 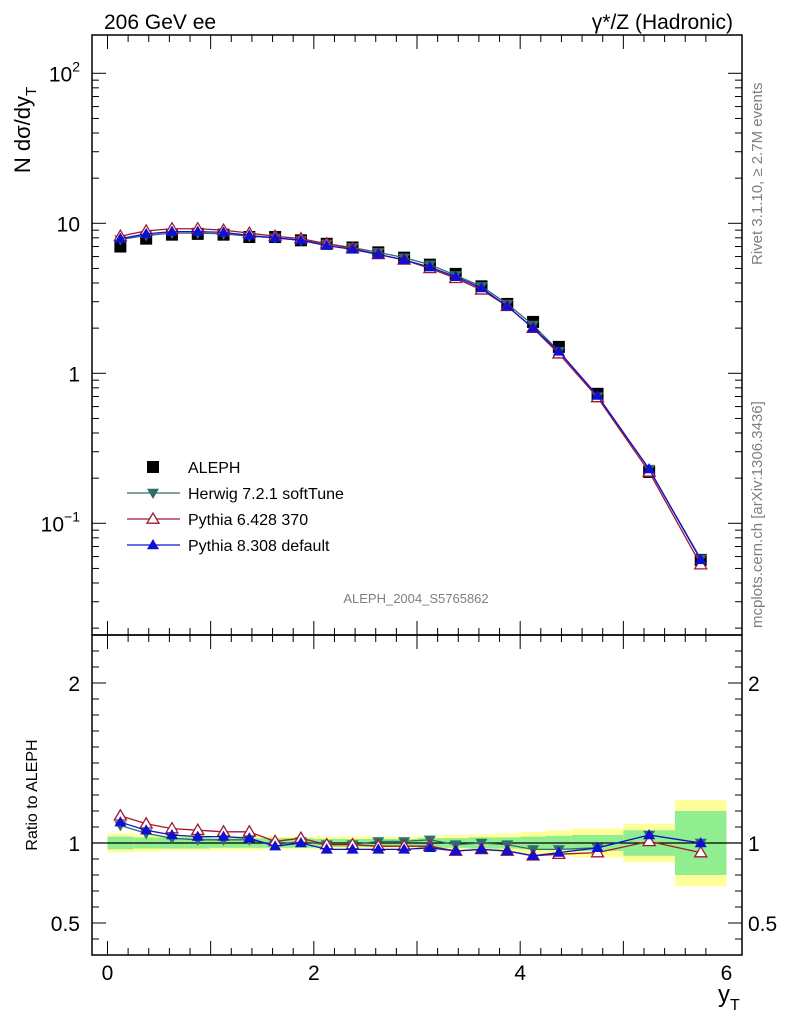 I want to click on analysis-label: ALEPH_2004_S5765862, so click(x=415, y=598).